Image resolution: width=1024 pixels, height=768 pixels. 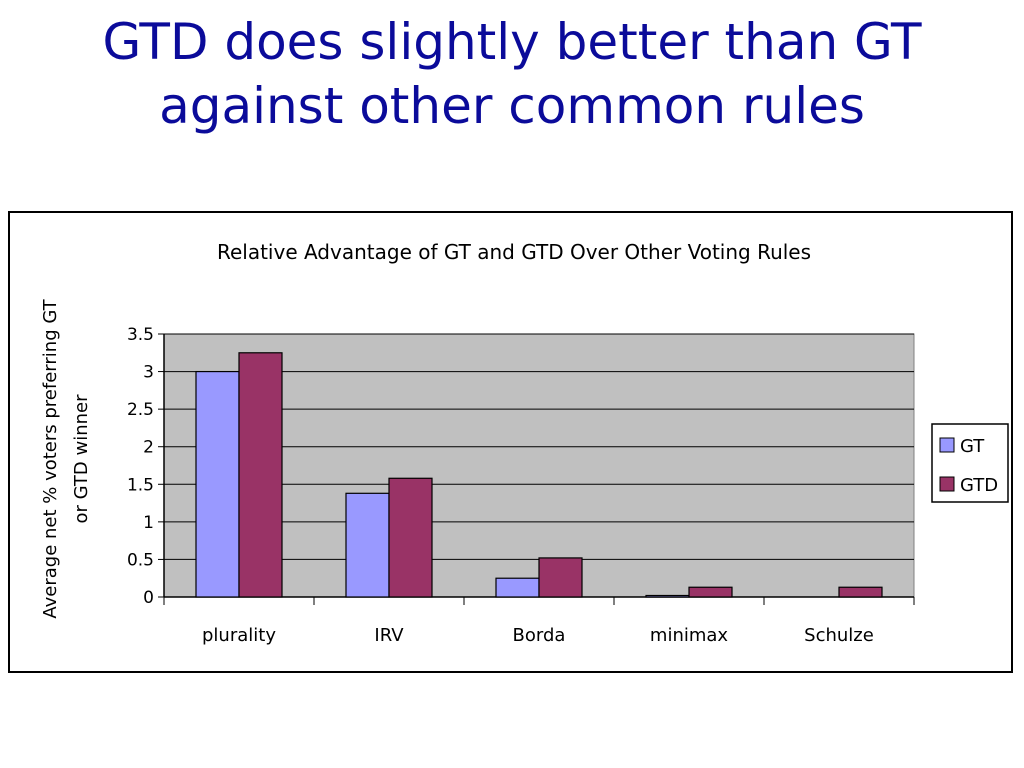 What do you see at coordinates (512, 42) in the screenshot?
I see `slide-title-line-1: GTD does slightly better than GT` at bounding box center [512, 42].